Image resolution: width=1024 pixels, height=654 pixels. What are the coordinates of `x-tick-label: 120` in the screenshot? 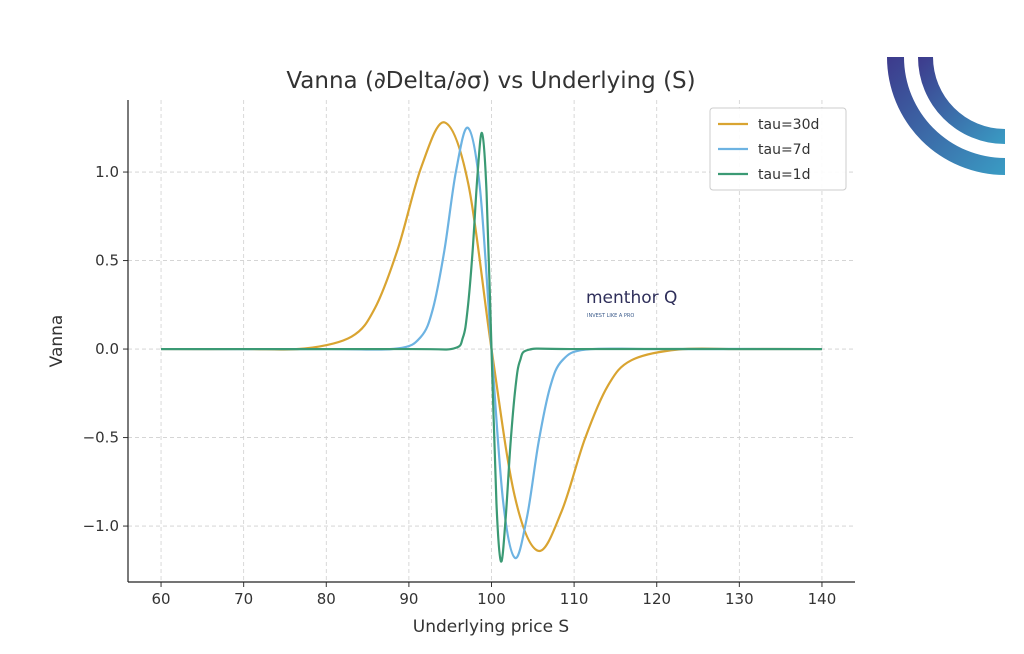 It's located at (656, 599).